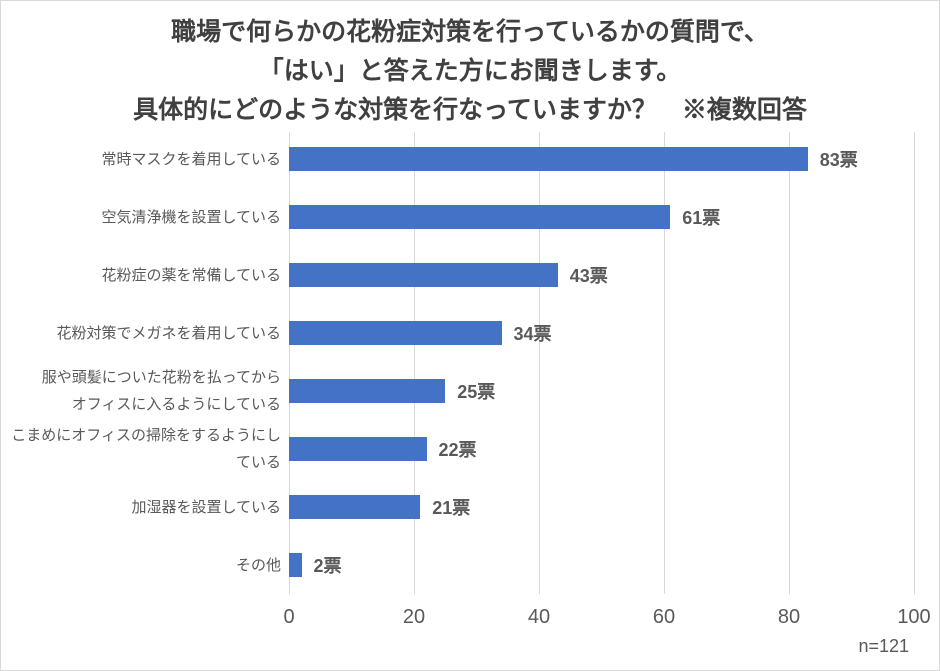 This screenshot has height=671, width=940. Describe the element at coordinates (191, 217) in the screenshot. I see `category-label: 空気清浄機を設置している` at that location.